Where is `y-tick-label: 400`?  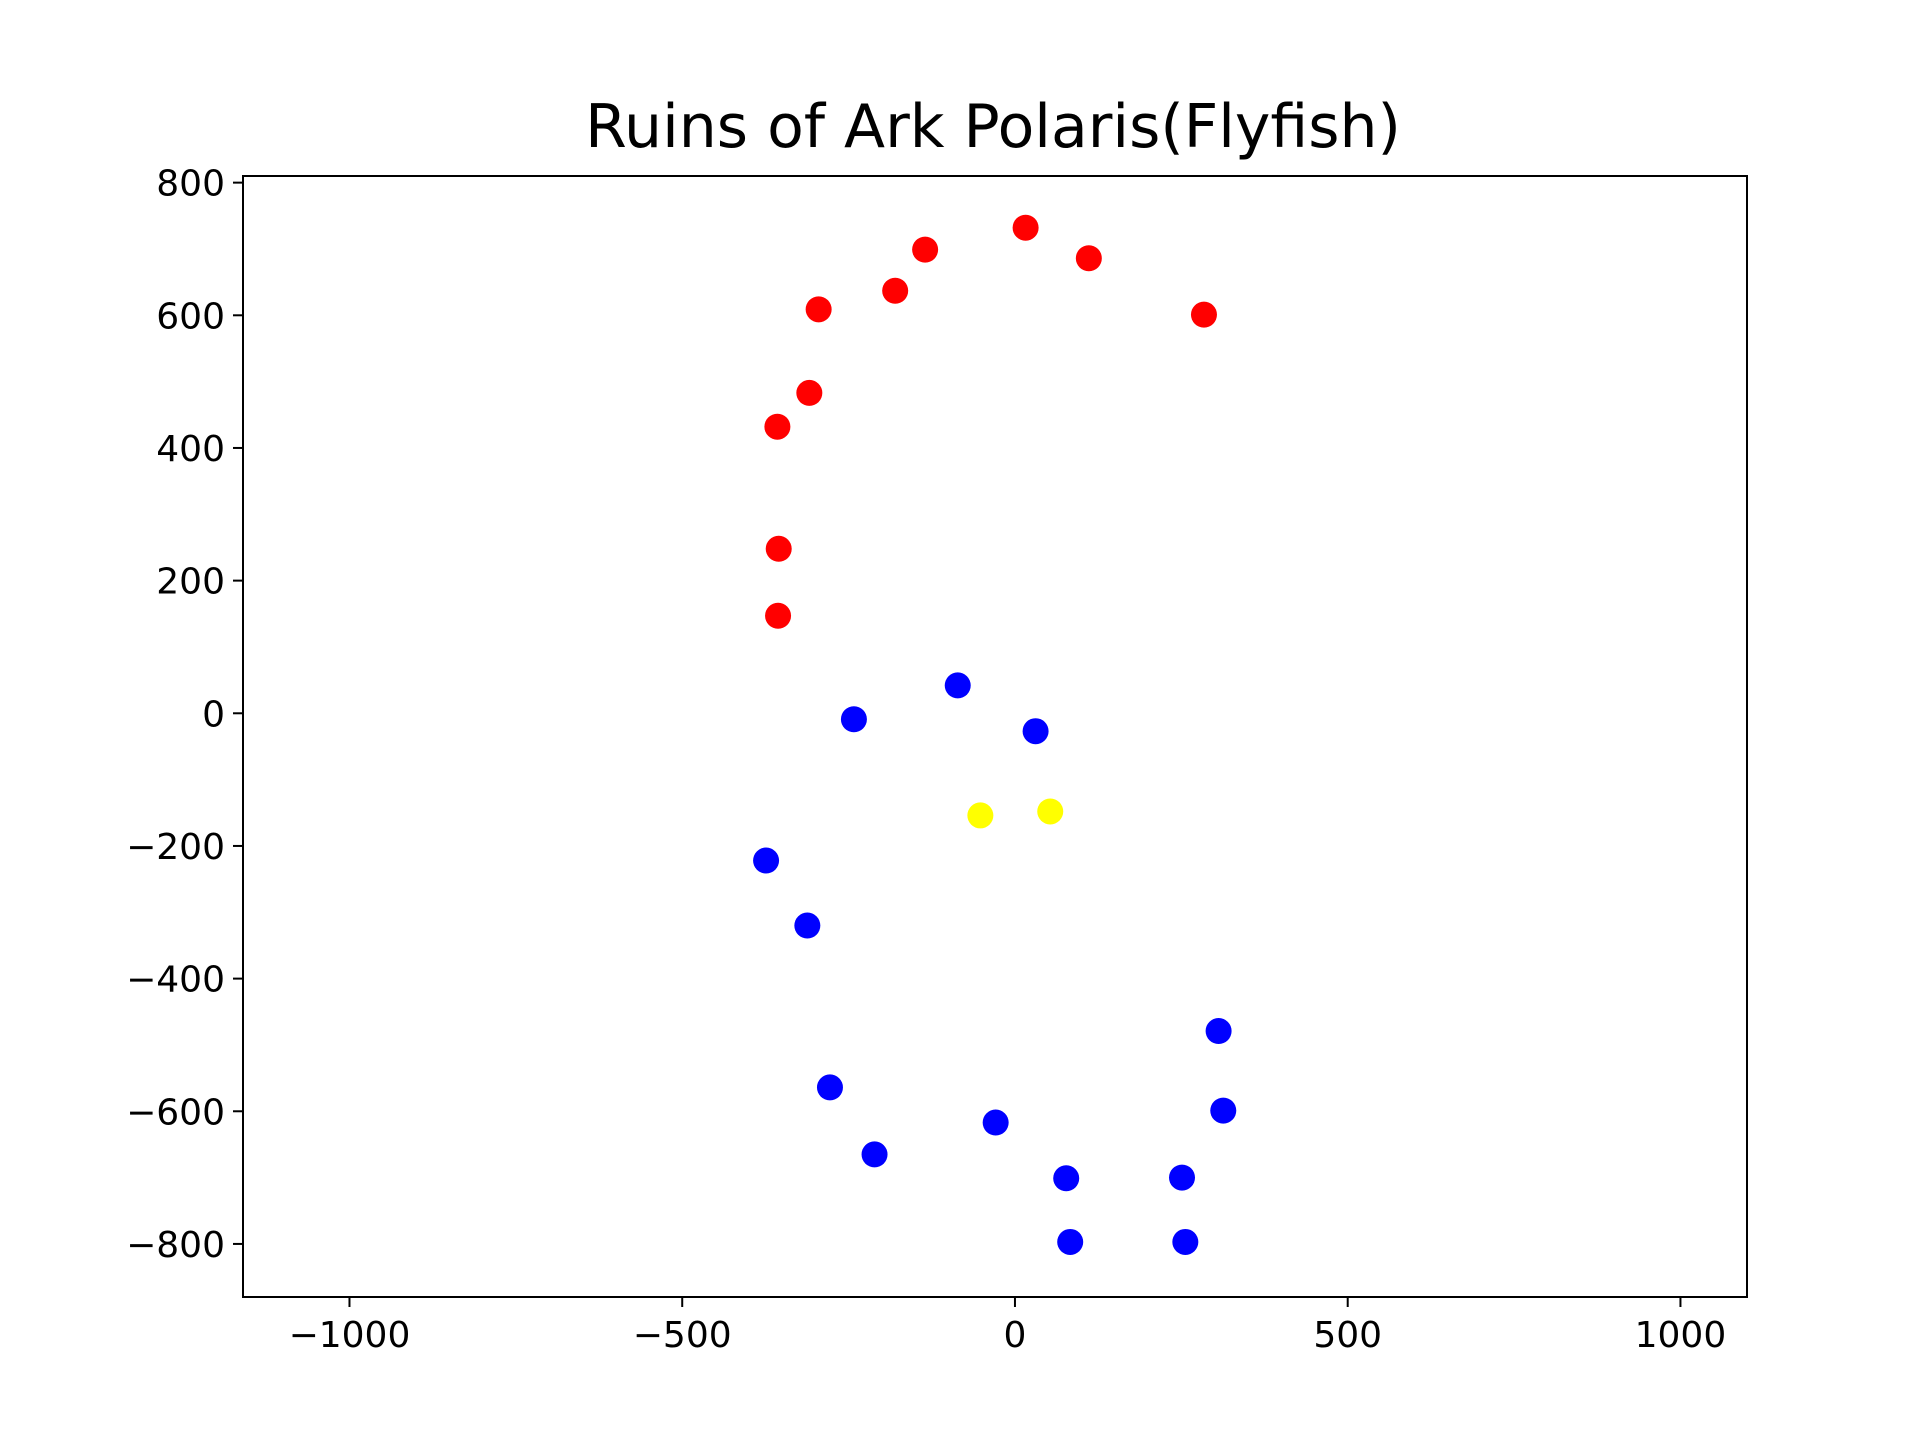
y-tick-label: 400 is located at coordinates (190, 449).